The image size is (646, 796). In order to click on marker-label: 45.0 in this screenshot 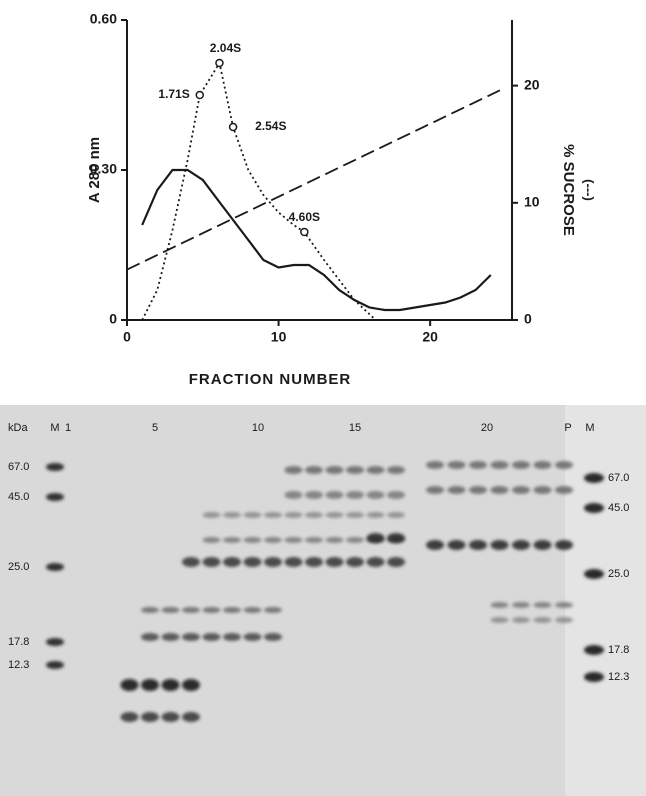, I will do `click(618, 508)`.